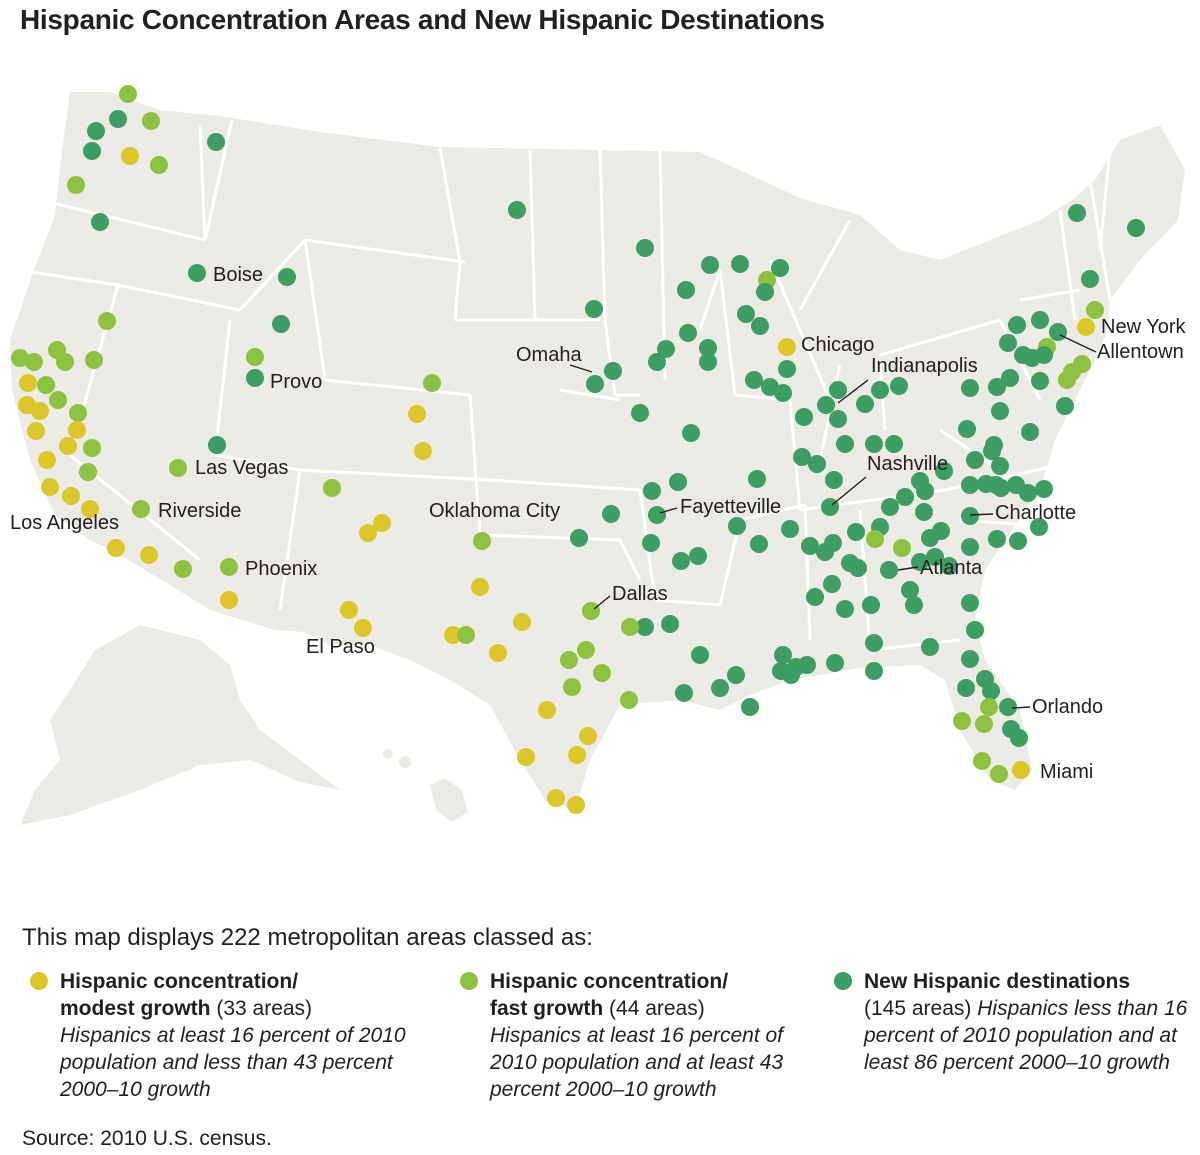  I want to click on legend-fast-title2: fast growth, so click(547, 1008).